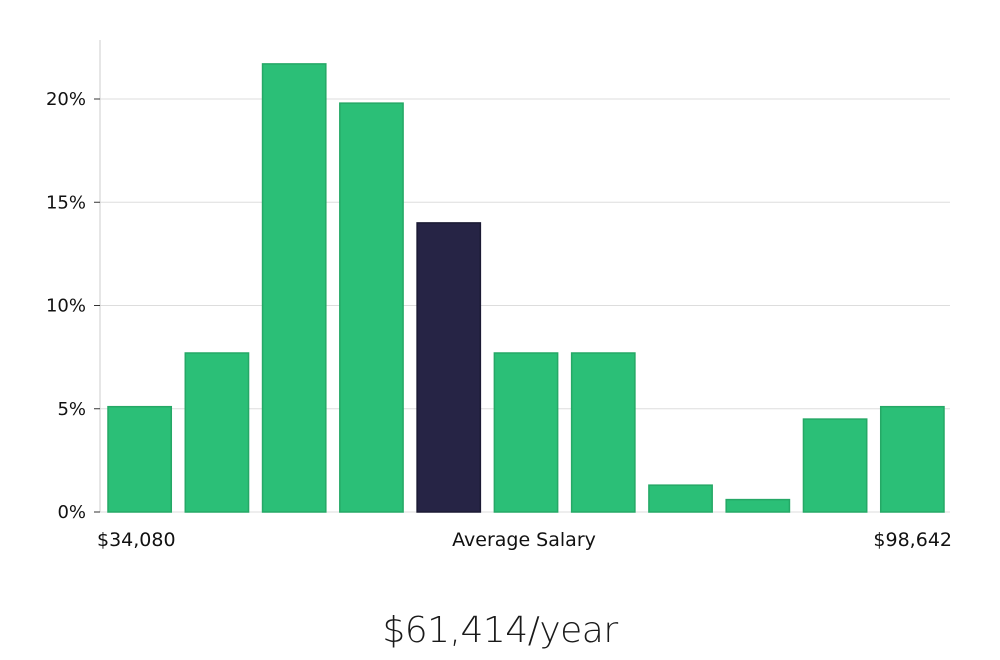 The width and height of the screenshot is (1000, 660). Describe the element at coordinates (71, 409) in the screenshot. I see `y-tick-label: 5%` at that location.